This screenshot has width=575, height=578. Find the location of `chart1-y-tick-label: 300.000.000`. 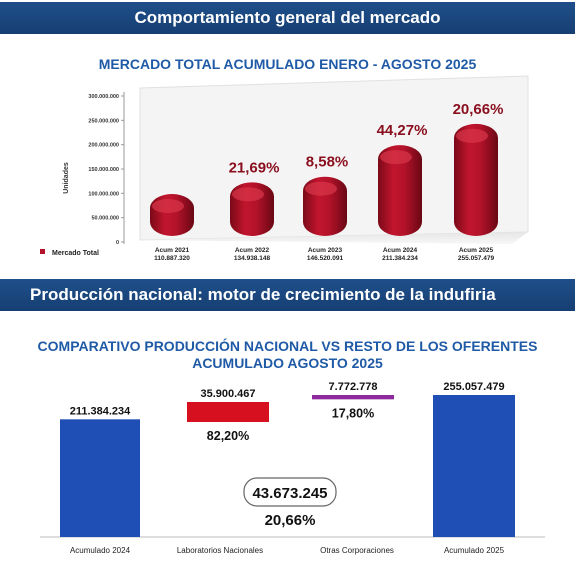

chart1-y-tick-label: 300.000.000 is located at coordinates (103, 97).